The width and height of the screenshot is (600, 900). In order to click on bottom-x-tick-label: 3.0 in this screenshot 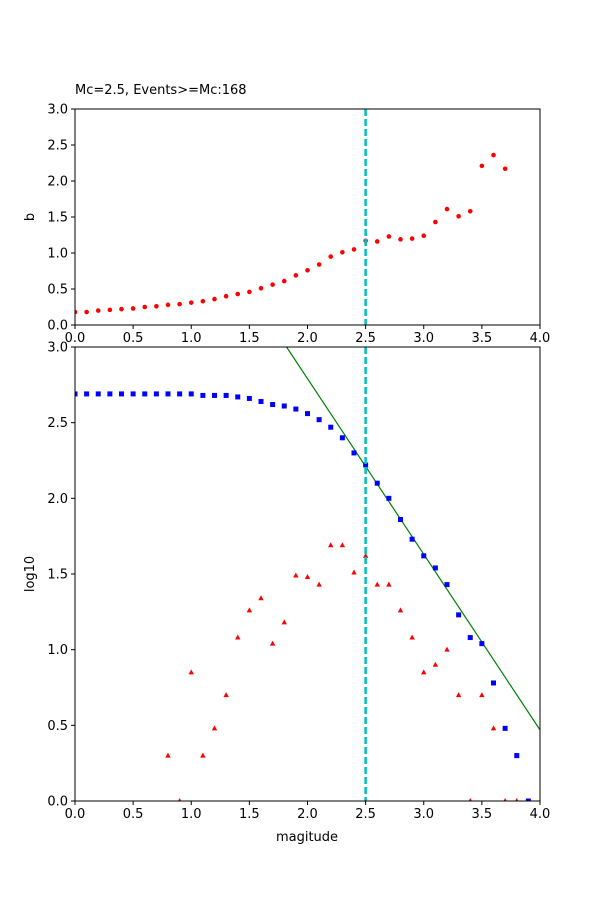, I will do `click(423, 814)`.